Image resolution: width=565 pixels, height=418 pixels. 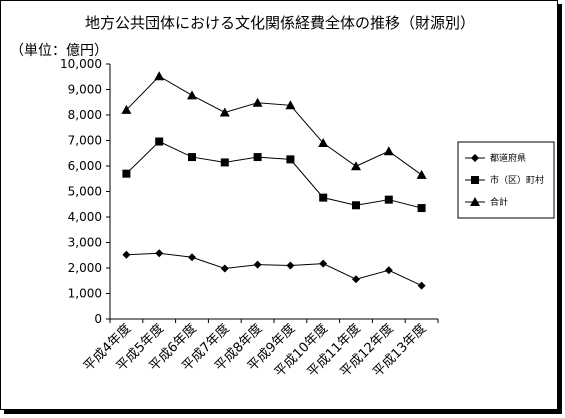 I want to click on legend-label: 都道府県, so click(x=508, y=158).